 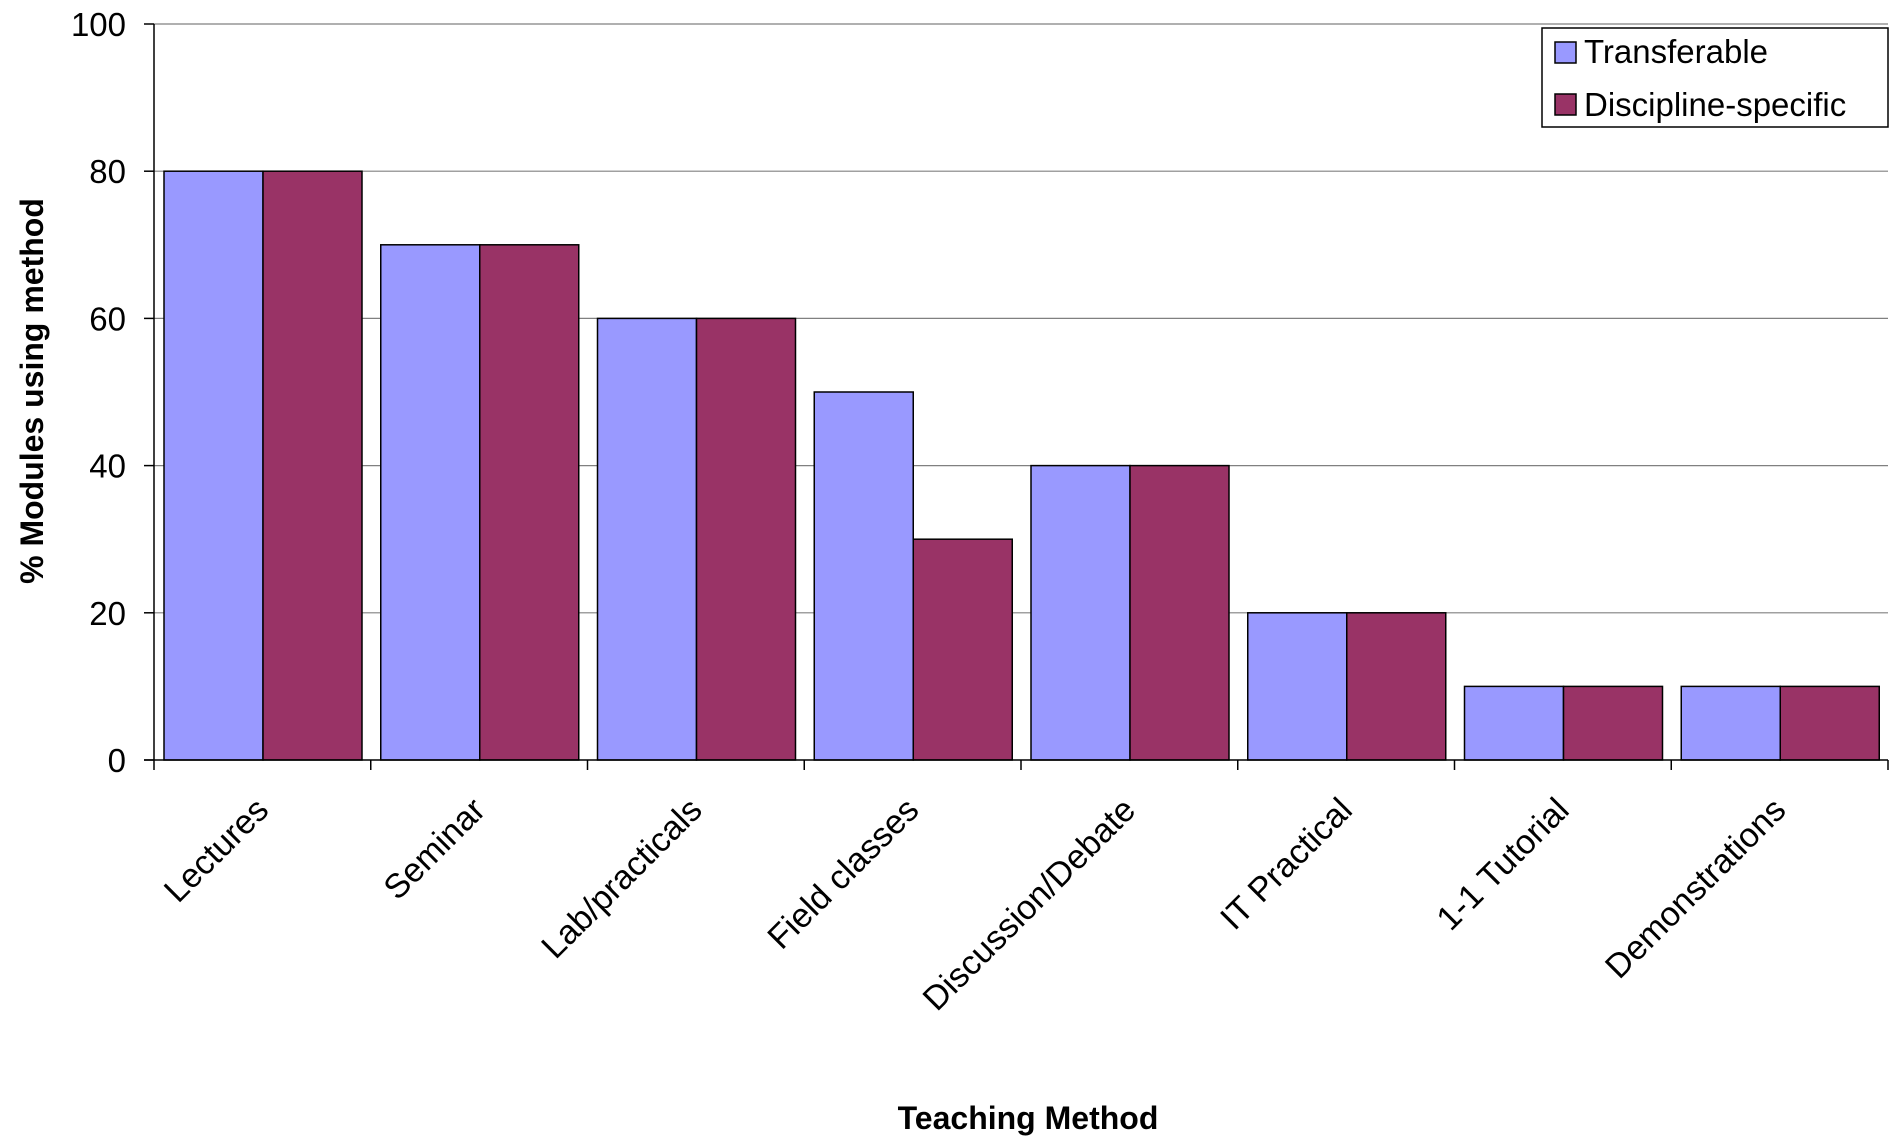 What do you see at coordinates (1676, 51) in the screenshot?
I see `legend-label-transferable: Transferable` at bounding box center [1676, 51].